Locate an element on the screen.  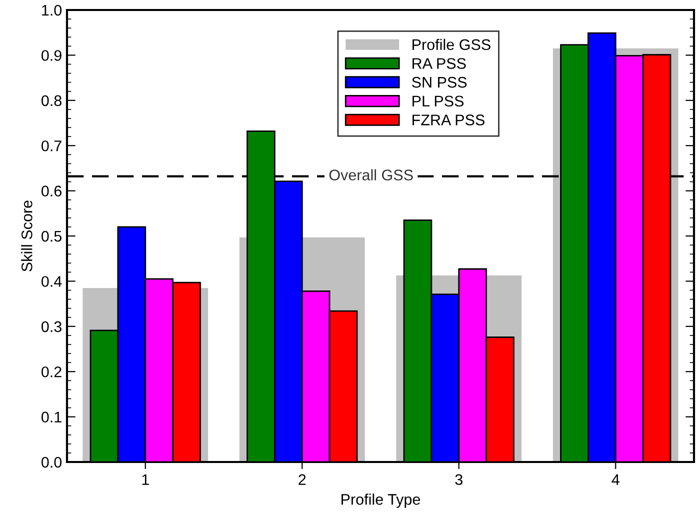
legend-label: Profile GSS is located at coordinates (451, 44).